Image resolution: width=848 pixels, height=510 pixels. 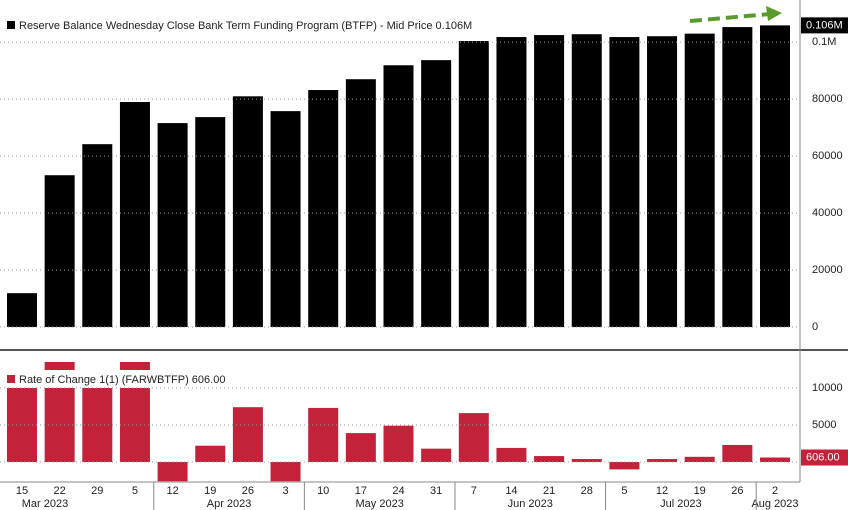 I want to click on x-tick-label: 2, so click(x=775, y=491).